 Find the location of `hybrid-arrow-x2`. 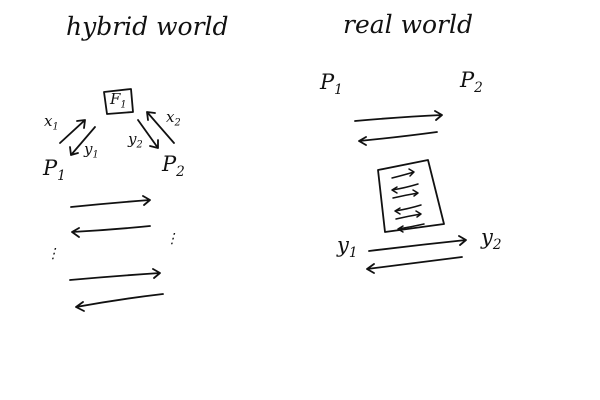

hybrid-arrow-x2 is located at coordinates (160, 127).